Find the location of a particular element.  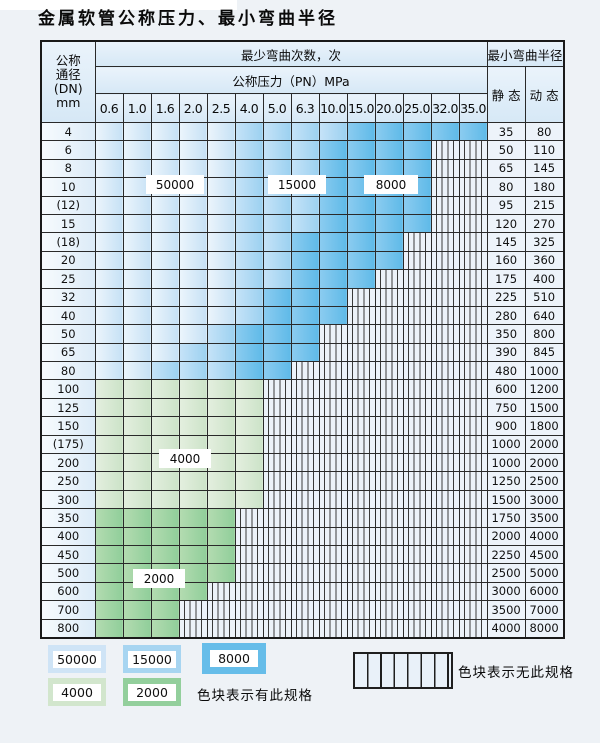

dynamic-radius-value: 510 is located at coordinates (544, 297).